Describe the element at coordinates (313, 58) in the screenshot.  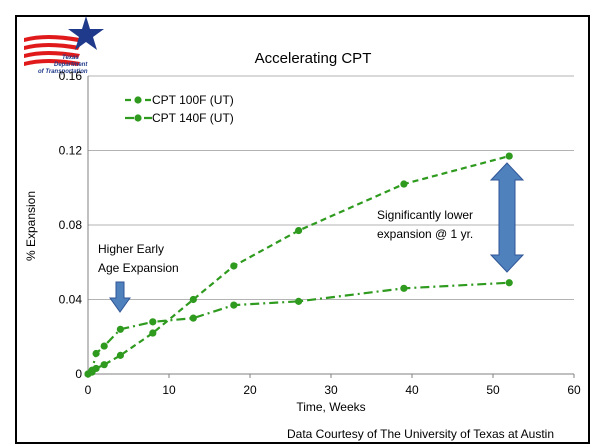
I see `chart-title: Accelerating CPT` at that location.